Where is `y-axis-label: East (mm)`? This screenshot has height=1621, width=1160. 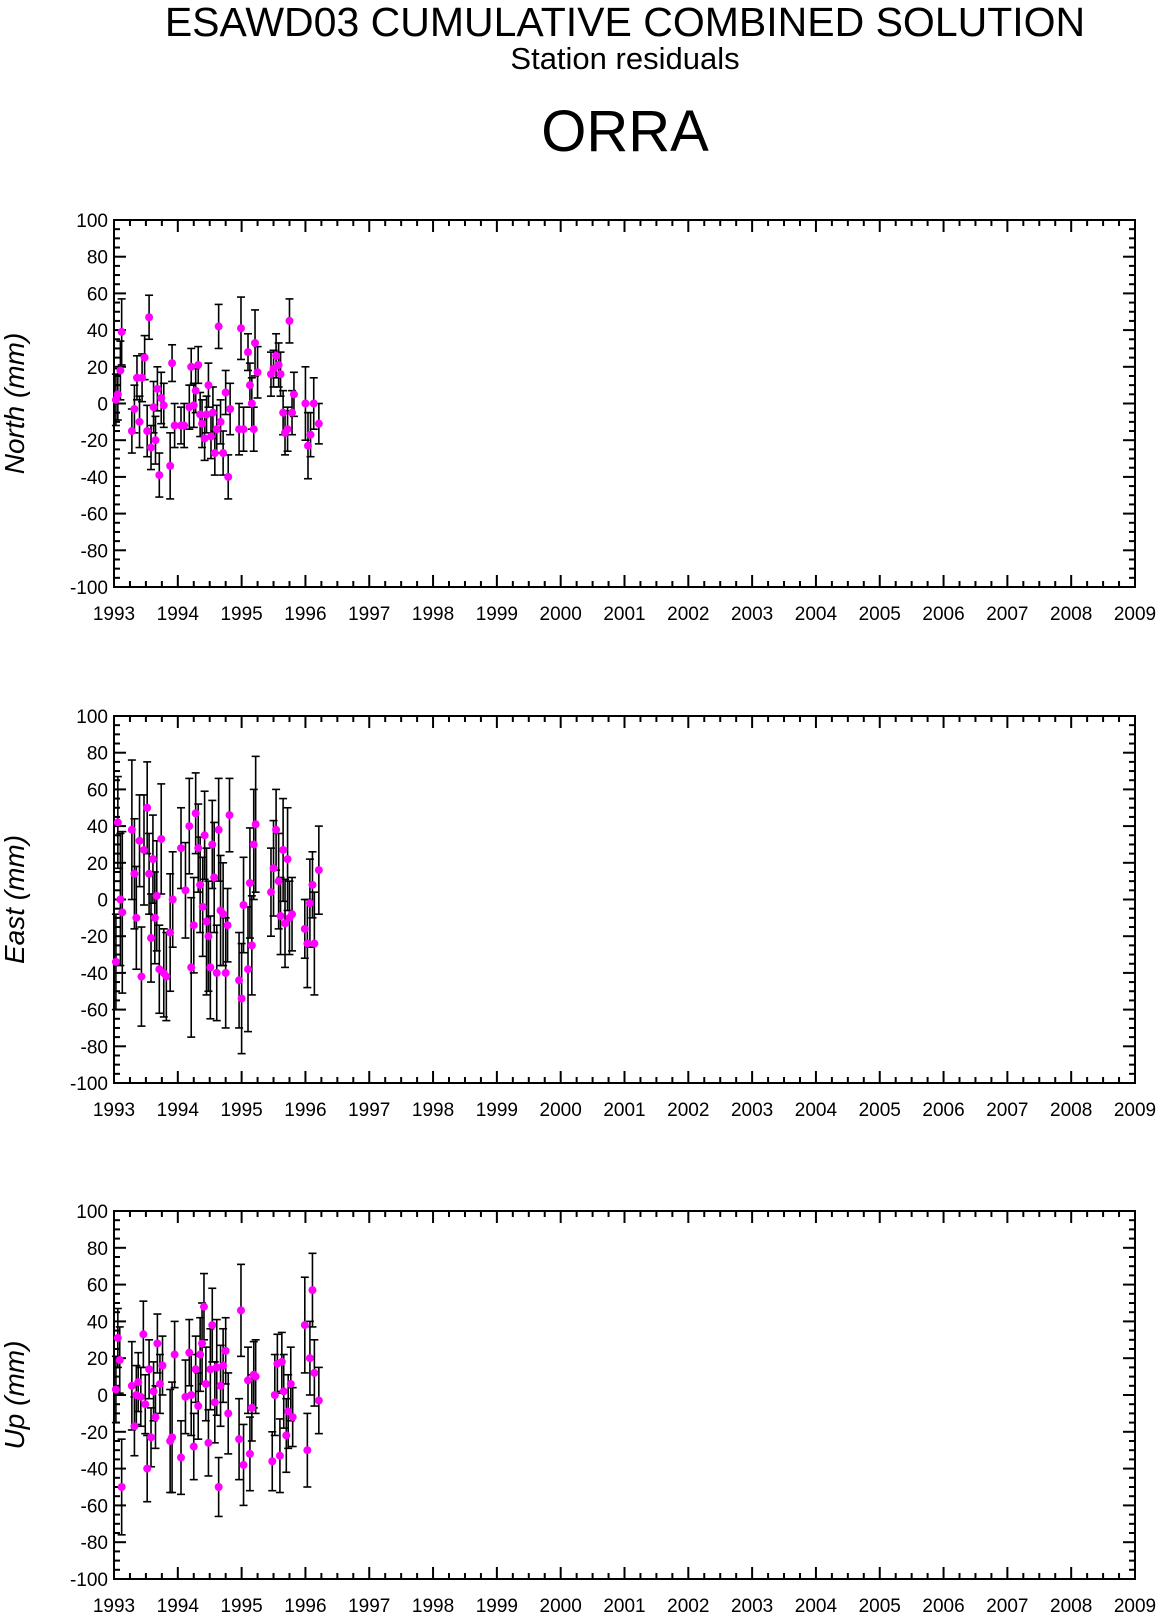
y-axis-label: East (mm) is located at coordinates (15, 899).